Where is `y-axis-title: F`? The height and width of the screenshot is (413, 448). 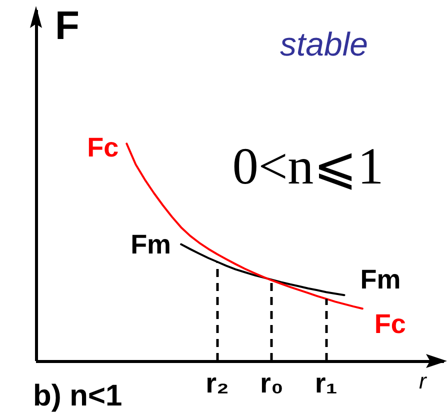
y-axis-title: F is located at coordinates (67, 26).